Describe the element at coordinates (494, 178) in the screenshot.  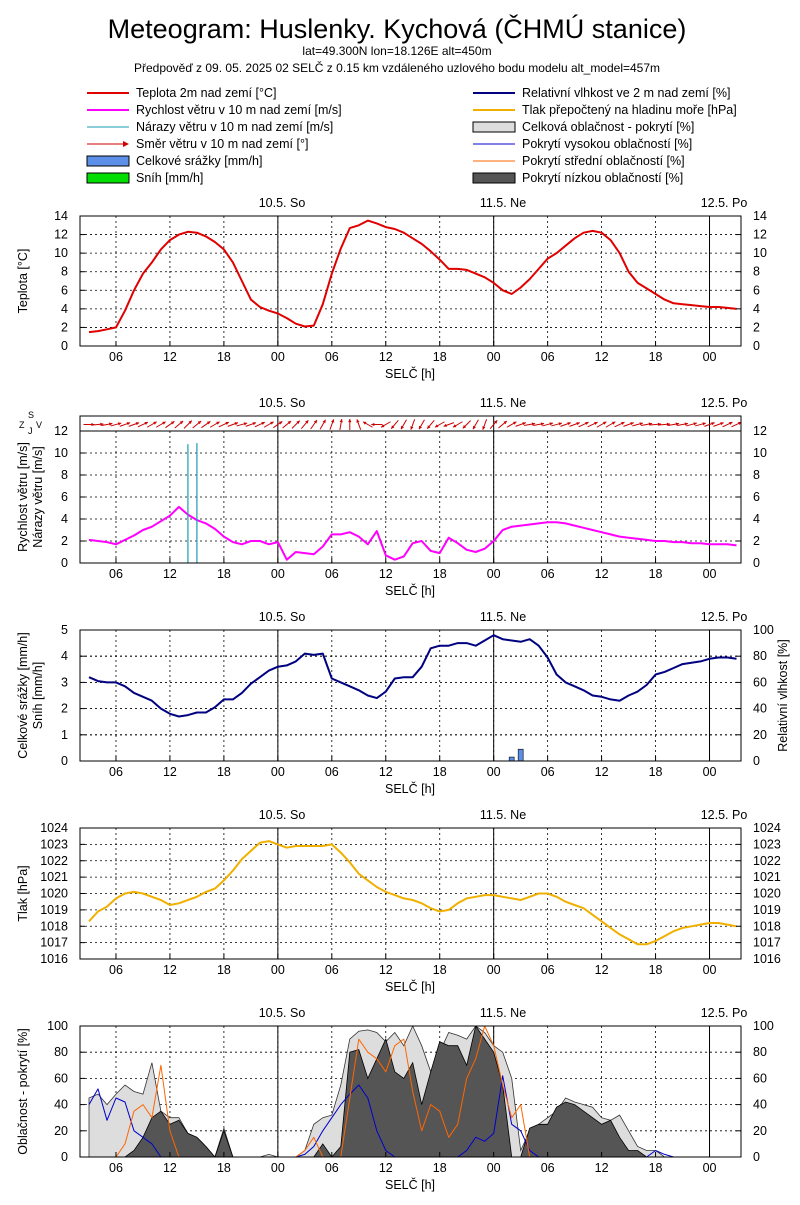
I see `right-legend-item-5-swatch` at that location.